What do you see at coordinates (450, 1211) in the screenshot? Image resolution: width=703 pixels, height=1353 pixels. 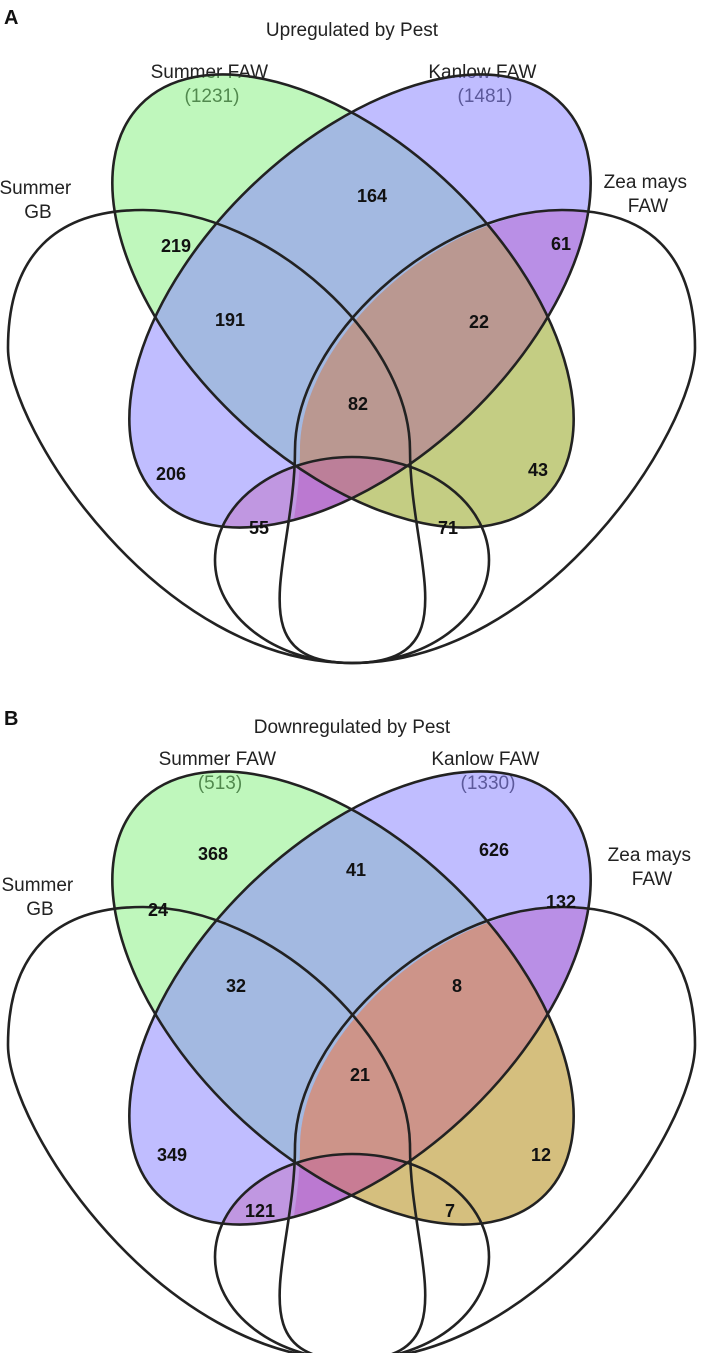 I see `count-gb-sf-zm: 7` at bounding box center [450, 1211].